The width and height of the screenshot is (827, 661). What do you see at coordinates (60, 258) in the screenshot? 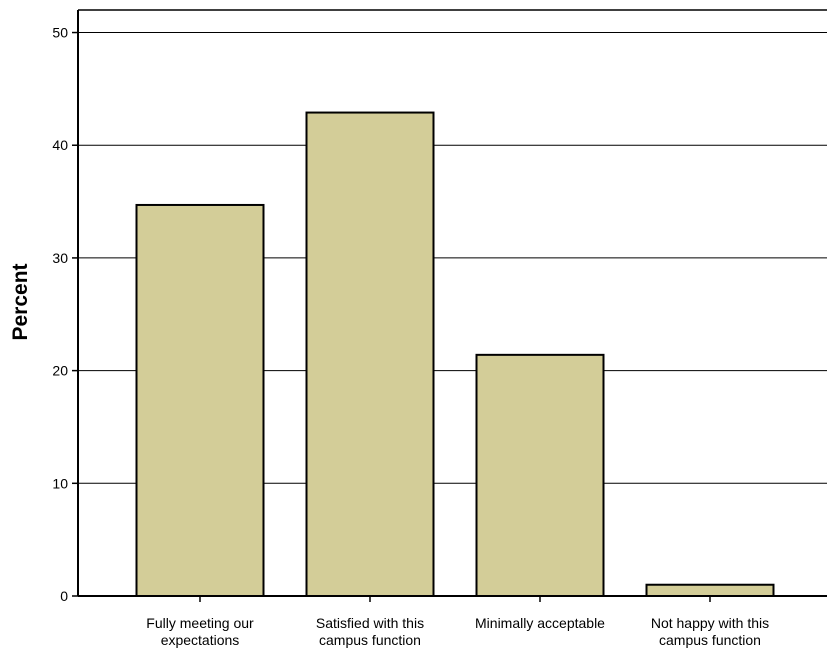
I see `y-tick-label: 30` at bounding box center [60, 258].